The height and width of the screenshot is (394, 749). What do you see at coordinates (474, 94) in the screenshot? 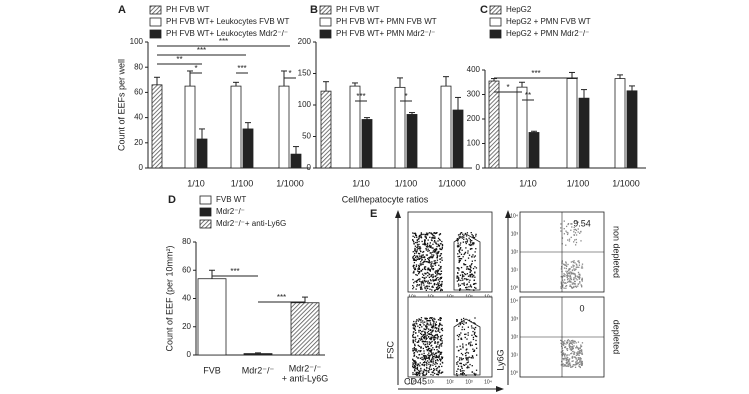
I see `y-tick-label: 300` at bounding box center [474, 94].